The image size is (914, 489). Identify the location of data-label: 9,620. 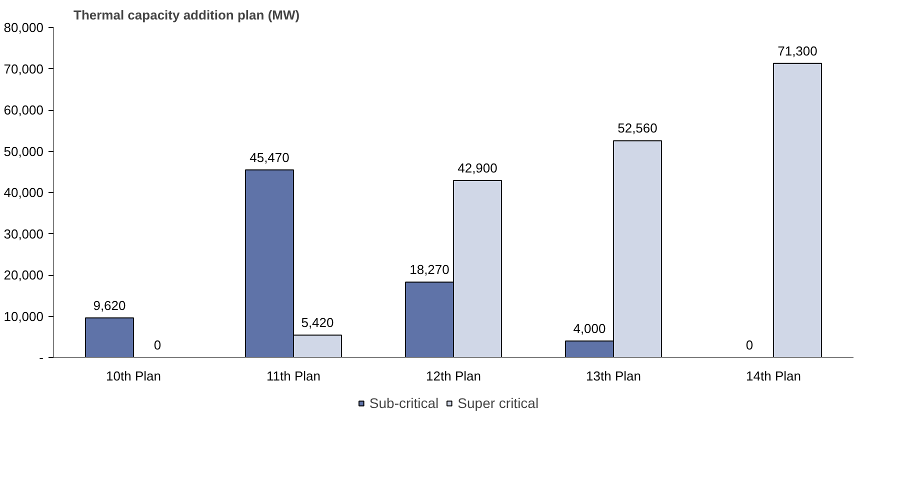
(109, 305).